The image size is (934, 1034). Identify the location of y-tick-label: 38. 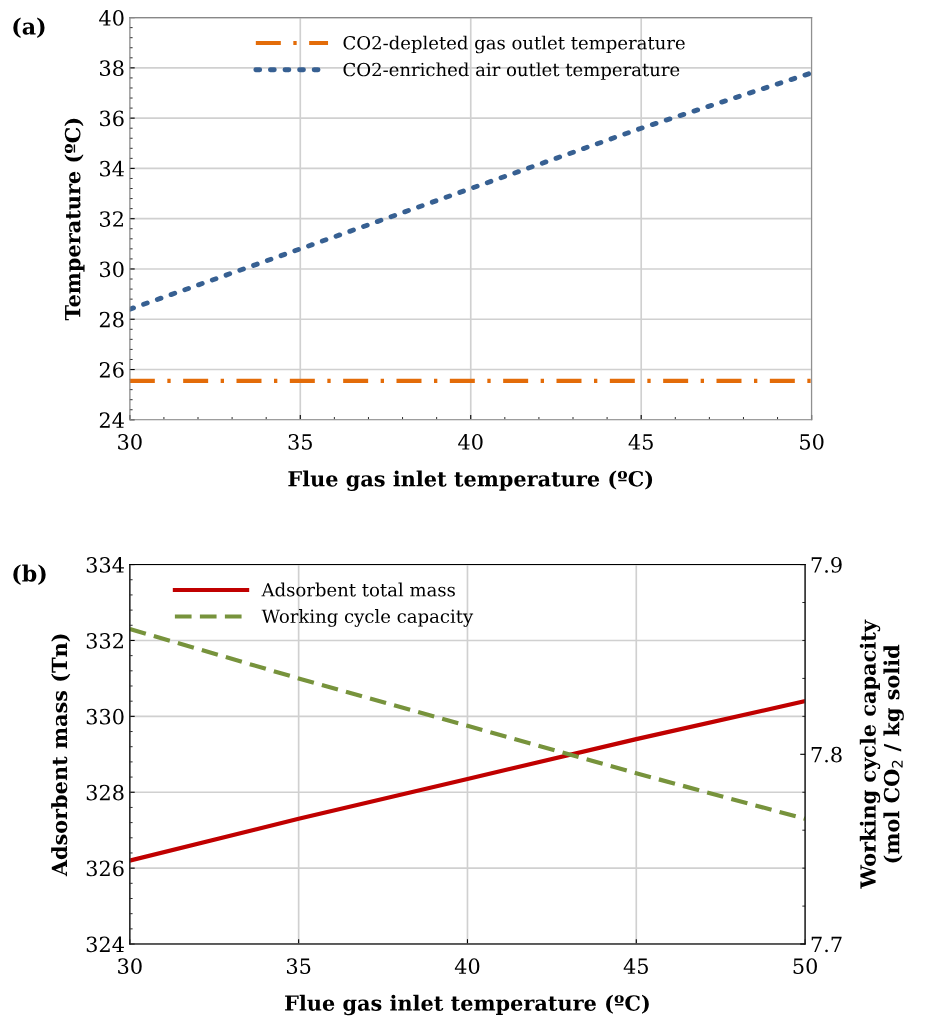
(112, 68).